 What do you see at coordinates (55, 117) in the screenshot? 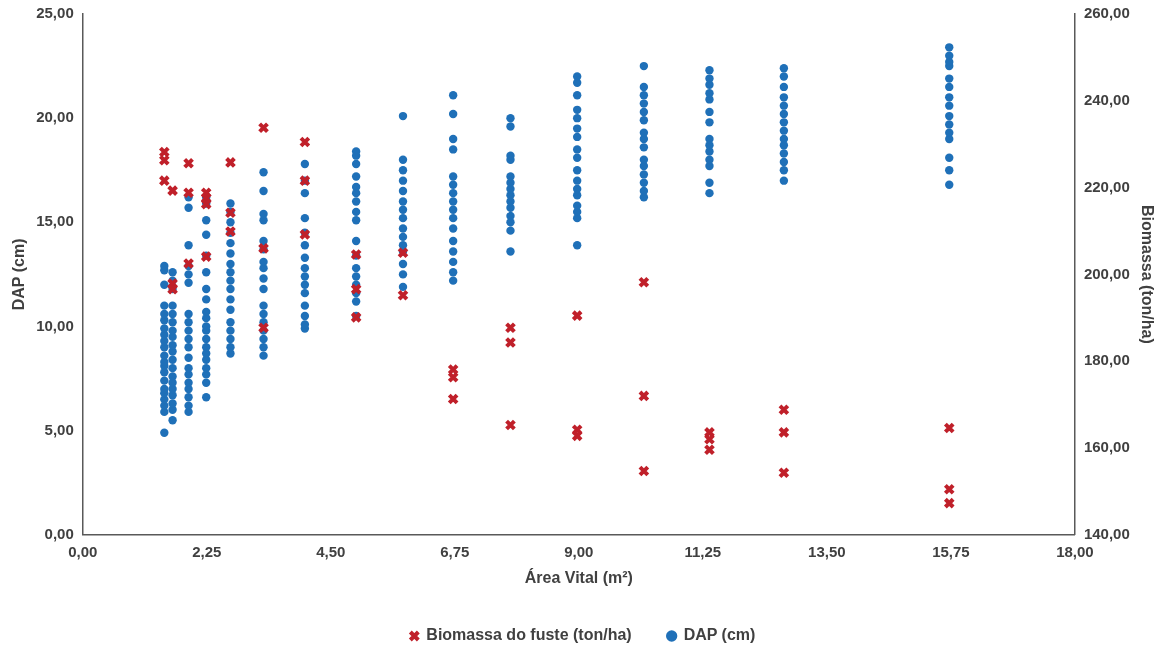
I see `y-tick-label: 20,00` at bounding box center [55, 117].